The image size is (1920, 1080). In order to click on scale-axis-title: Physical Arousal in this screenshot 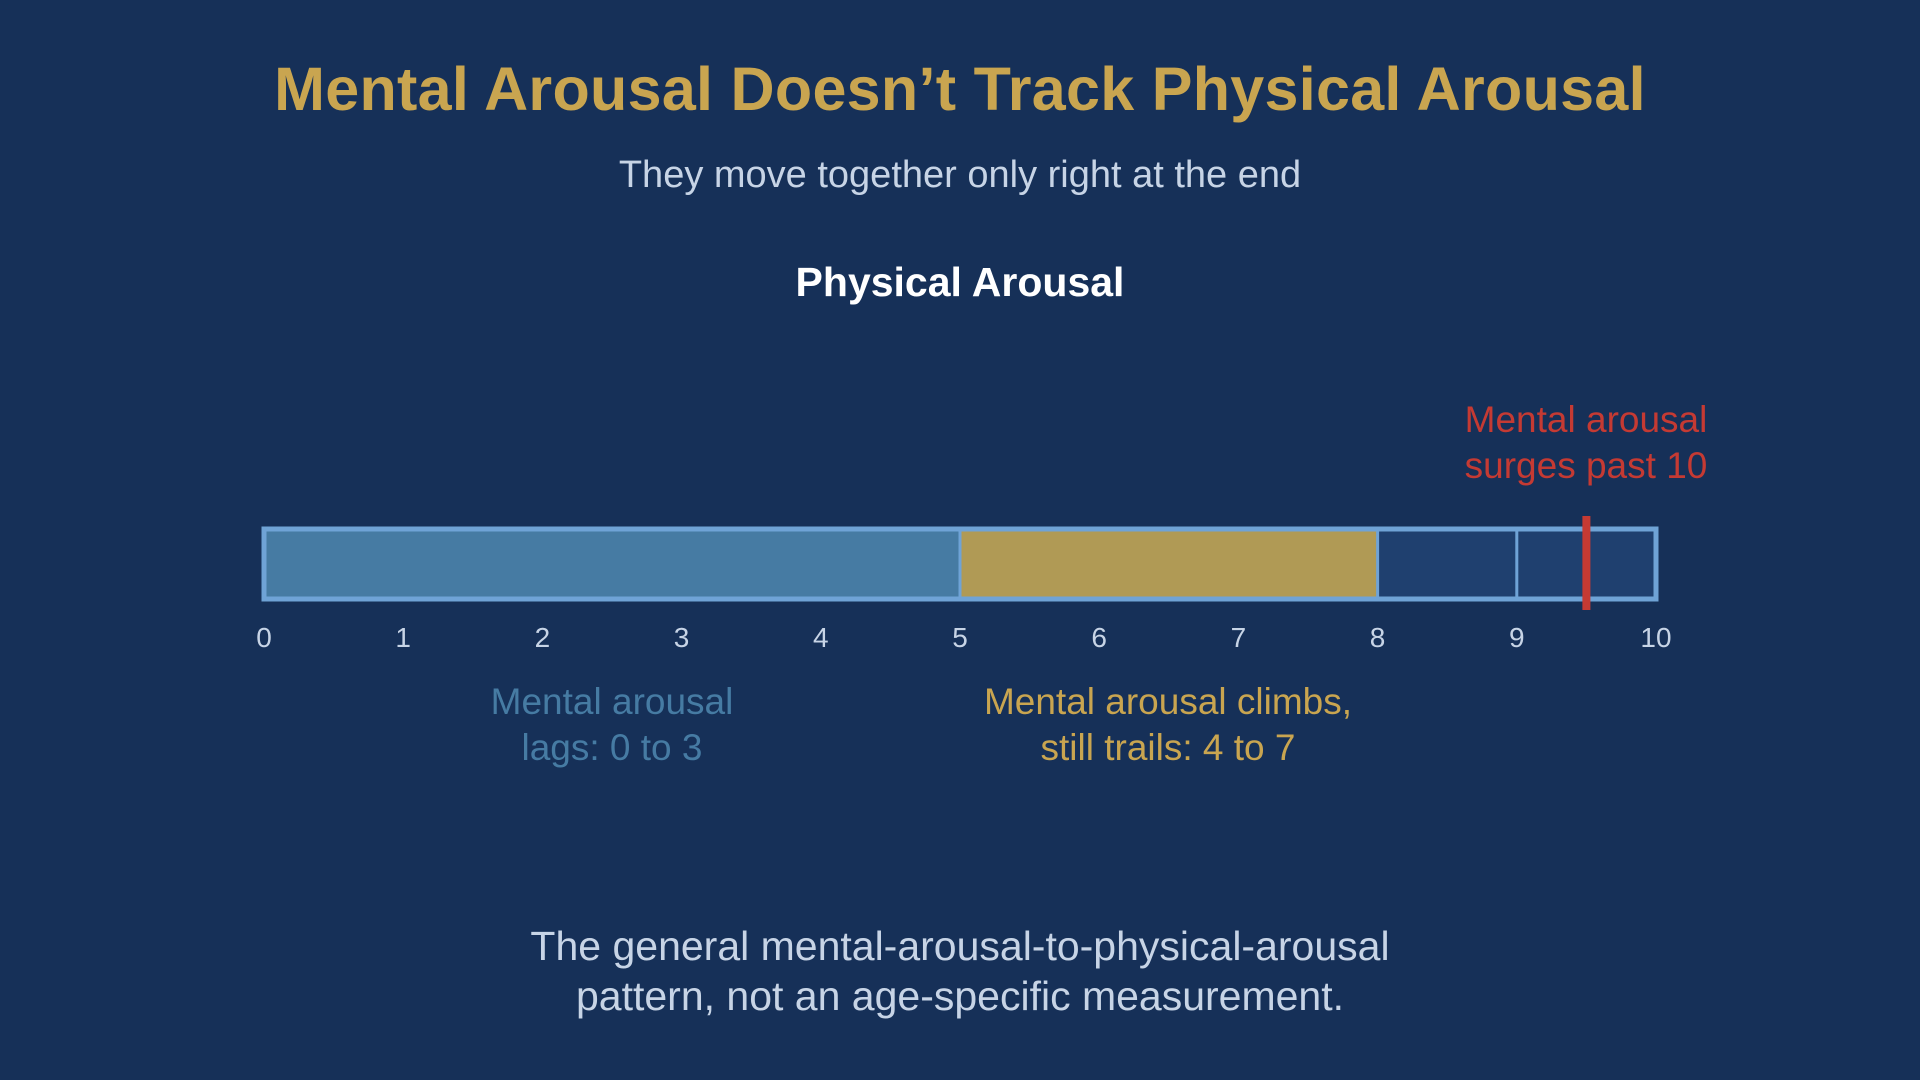, I will do `click(960, 282)`.